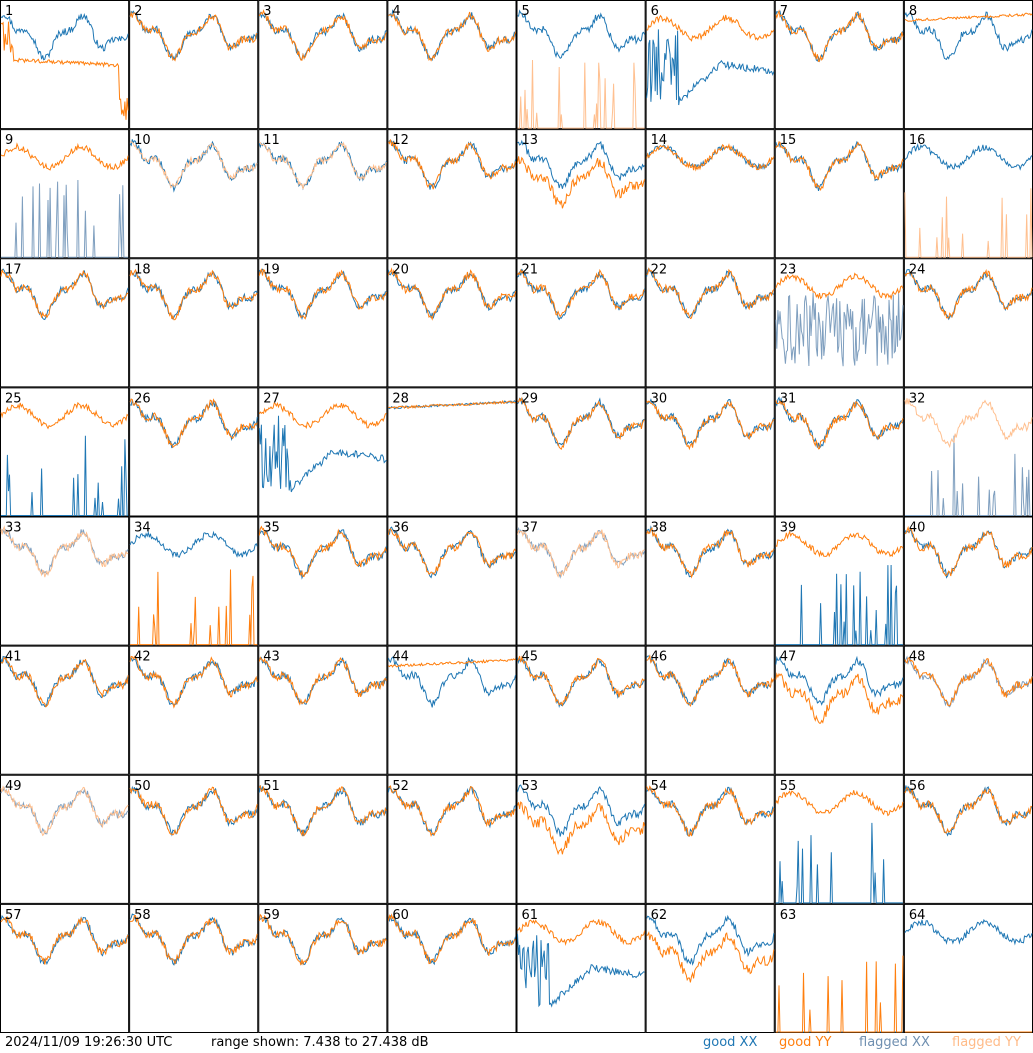 This screenshot has width=1033, height=1053. Describe the element at coordinates (805, 1042) in the screenshot. I see `legend-good-yy: good YY` at that location.